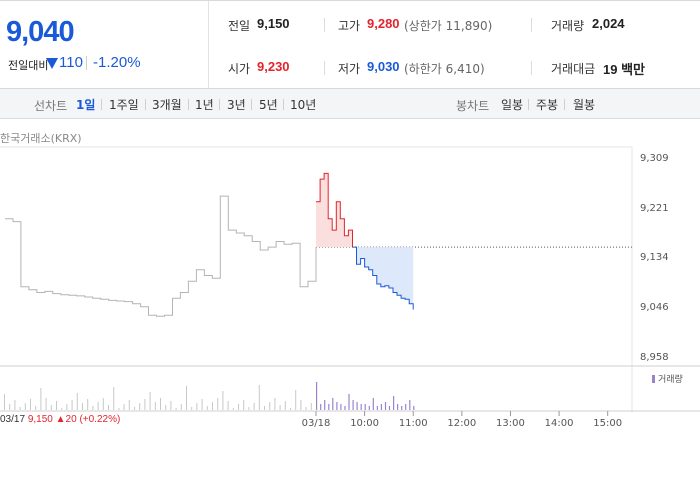 The width and height of the screenshot is (700, 490). What do you see at coordinates (654, 208) in the screenshot?
I see `y-tick-label: 9,221` at bounding box center [654, 208].